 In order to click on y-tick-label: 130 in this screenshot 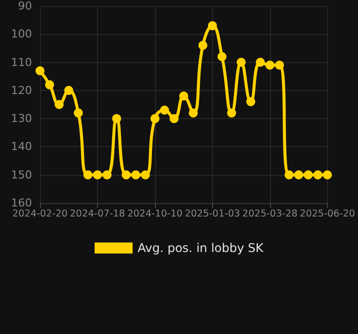, I will do `click(21, 119)`.